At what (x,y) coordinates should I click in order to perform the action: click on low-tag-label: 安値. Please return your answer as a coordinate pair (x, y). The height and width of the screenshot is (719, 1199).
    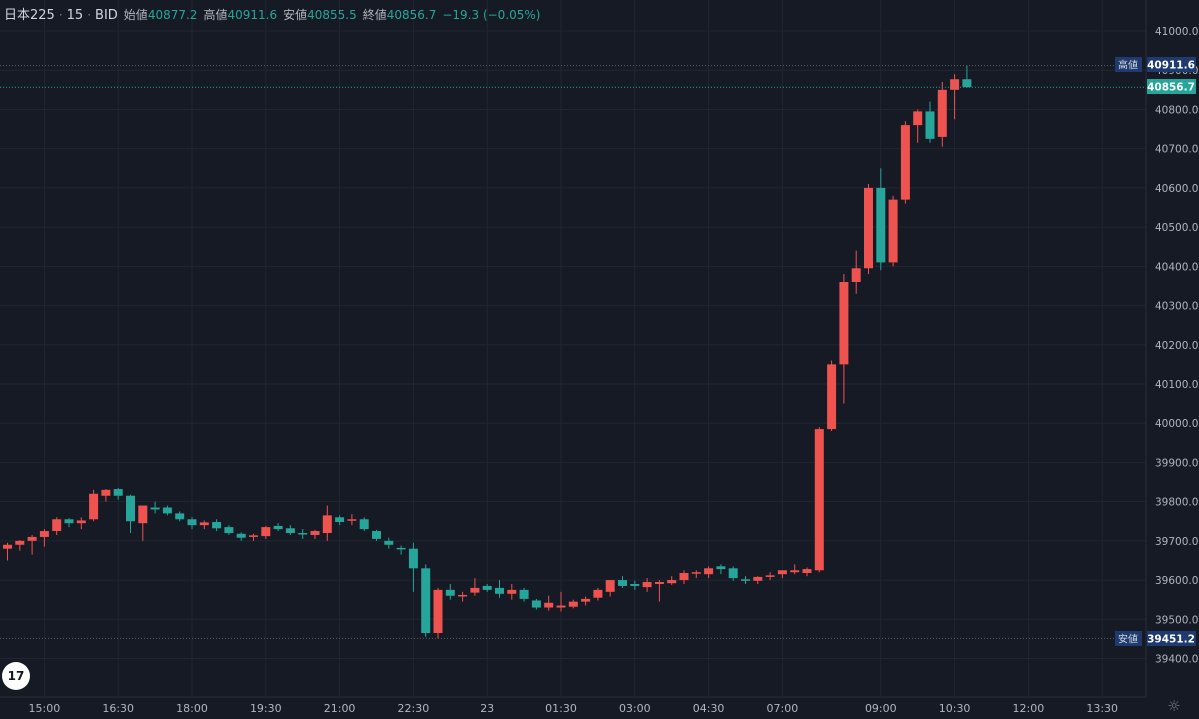
    Looking at the image, I should click on (1128, 639).